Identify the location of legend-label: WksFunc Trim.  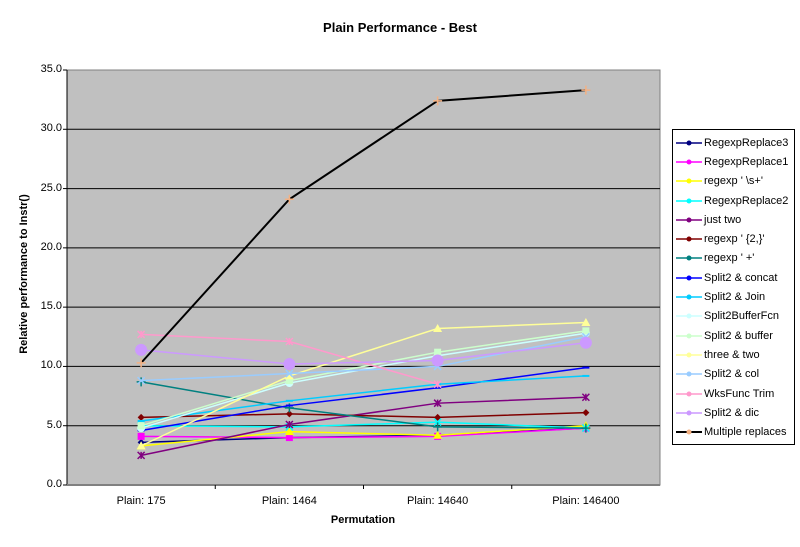
(739, 393).